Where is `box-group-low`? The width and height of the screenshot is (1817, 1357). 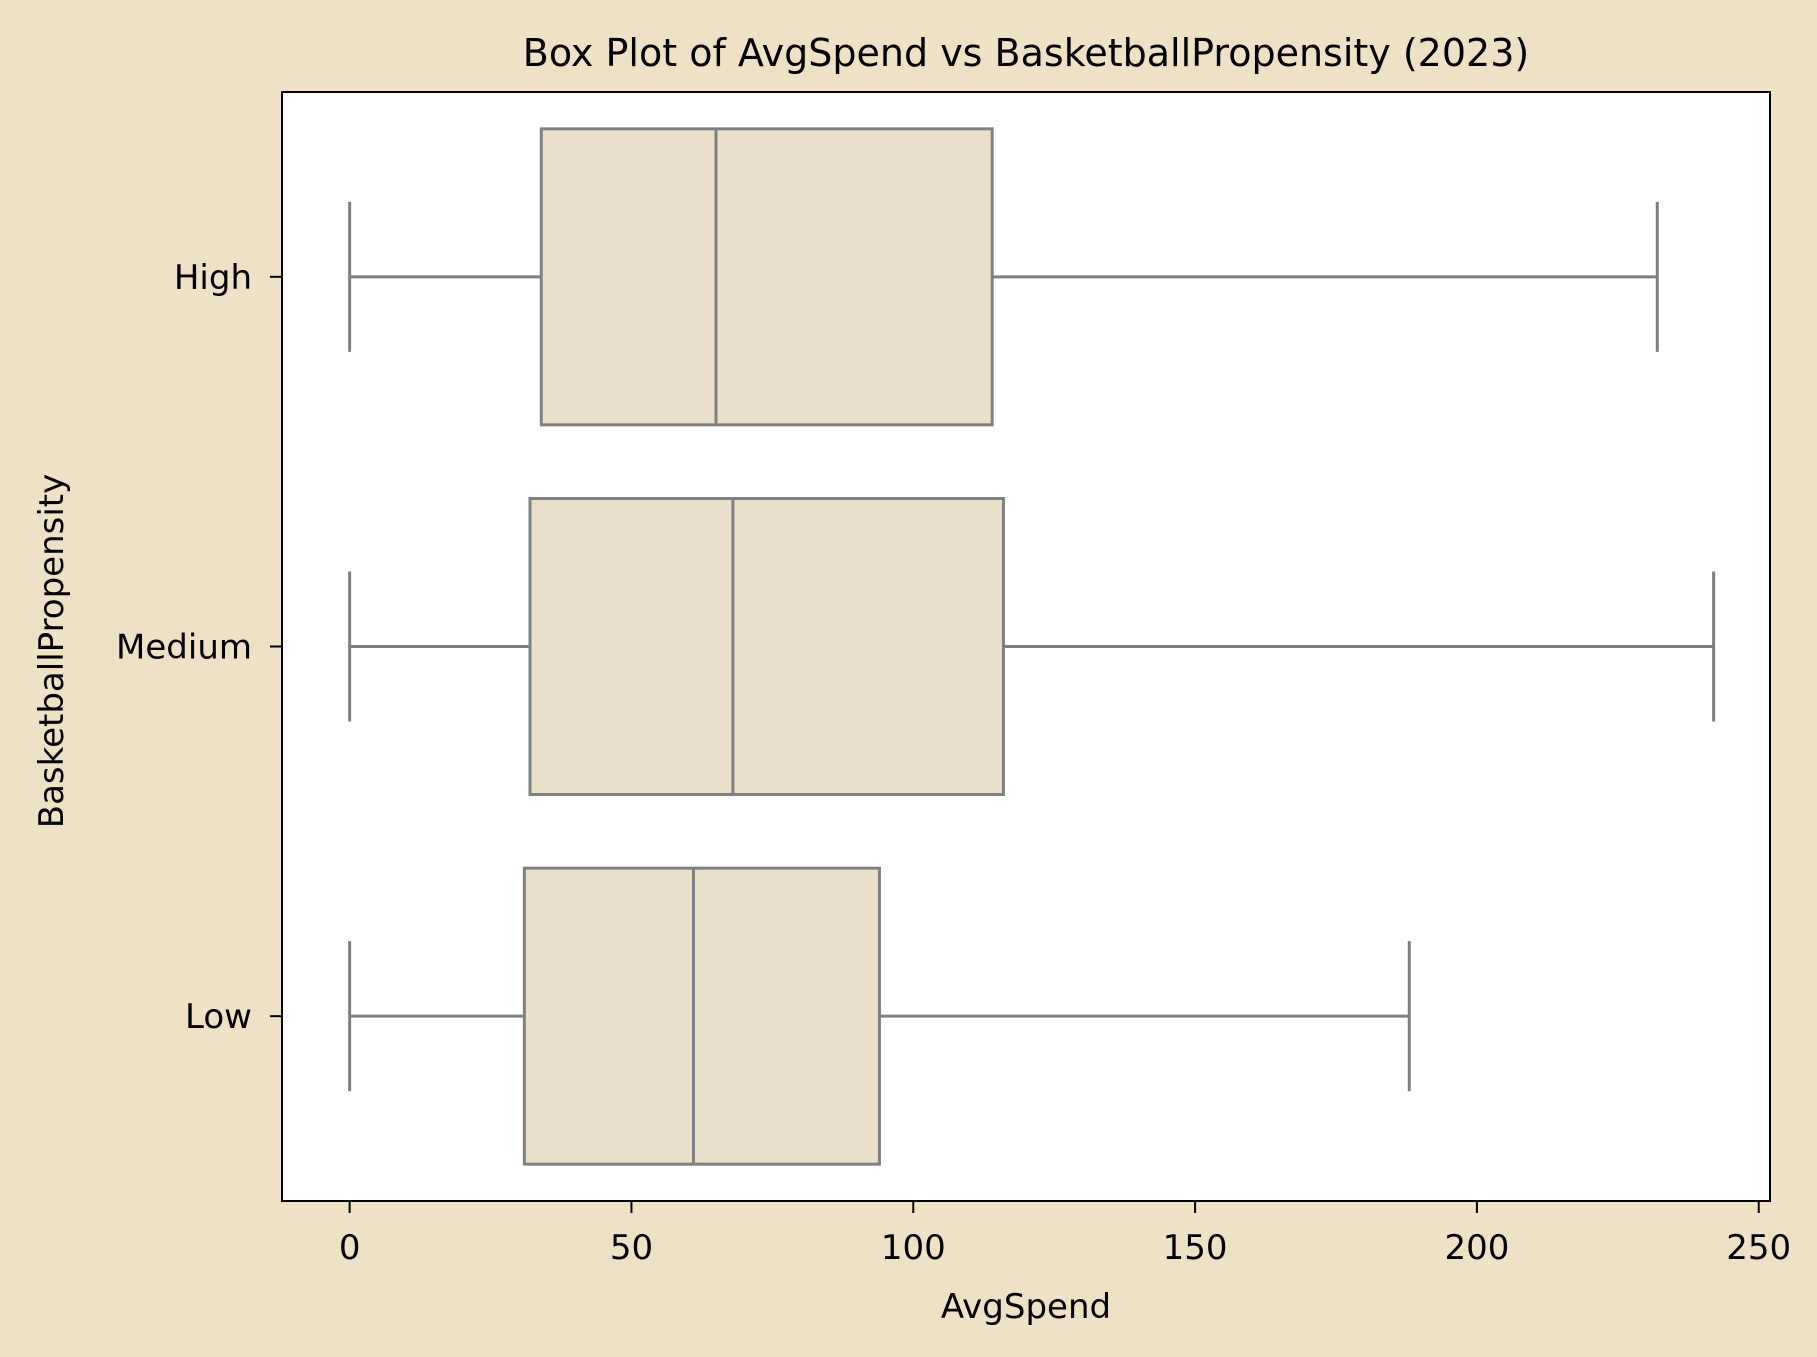
box-group-low is located at coordinates (879, 1016).